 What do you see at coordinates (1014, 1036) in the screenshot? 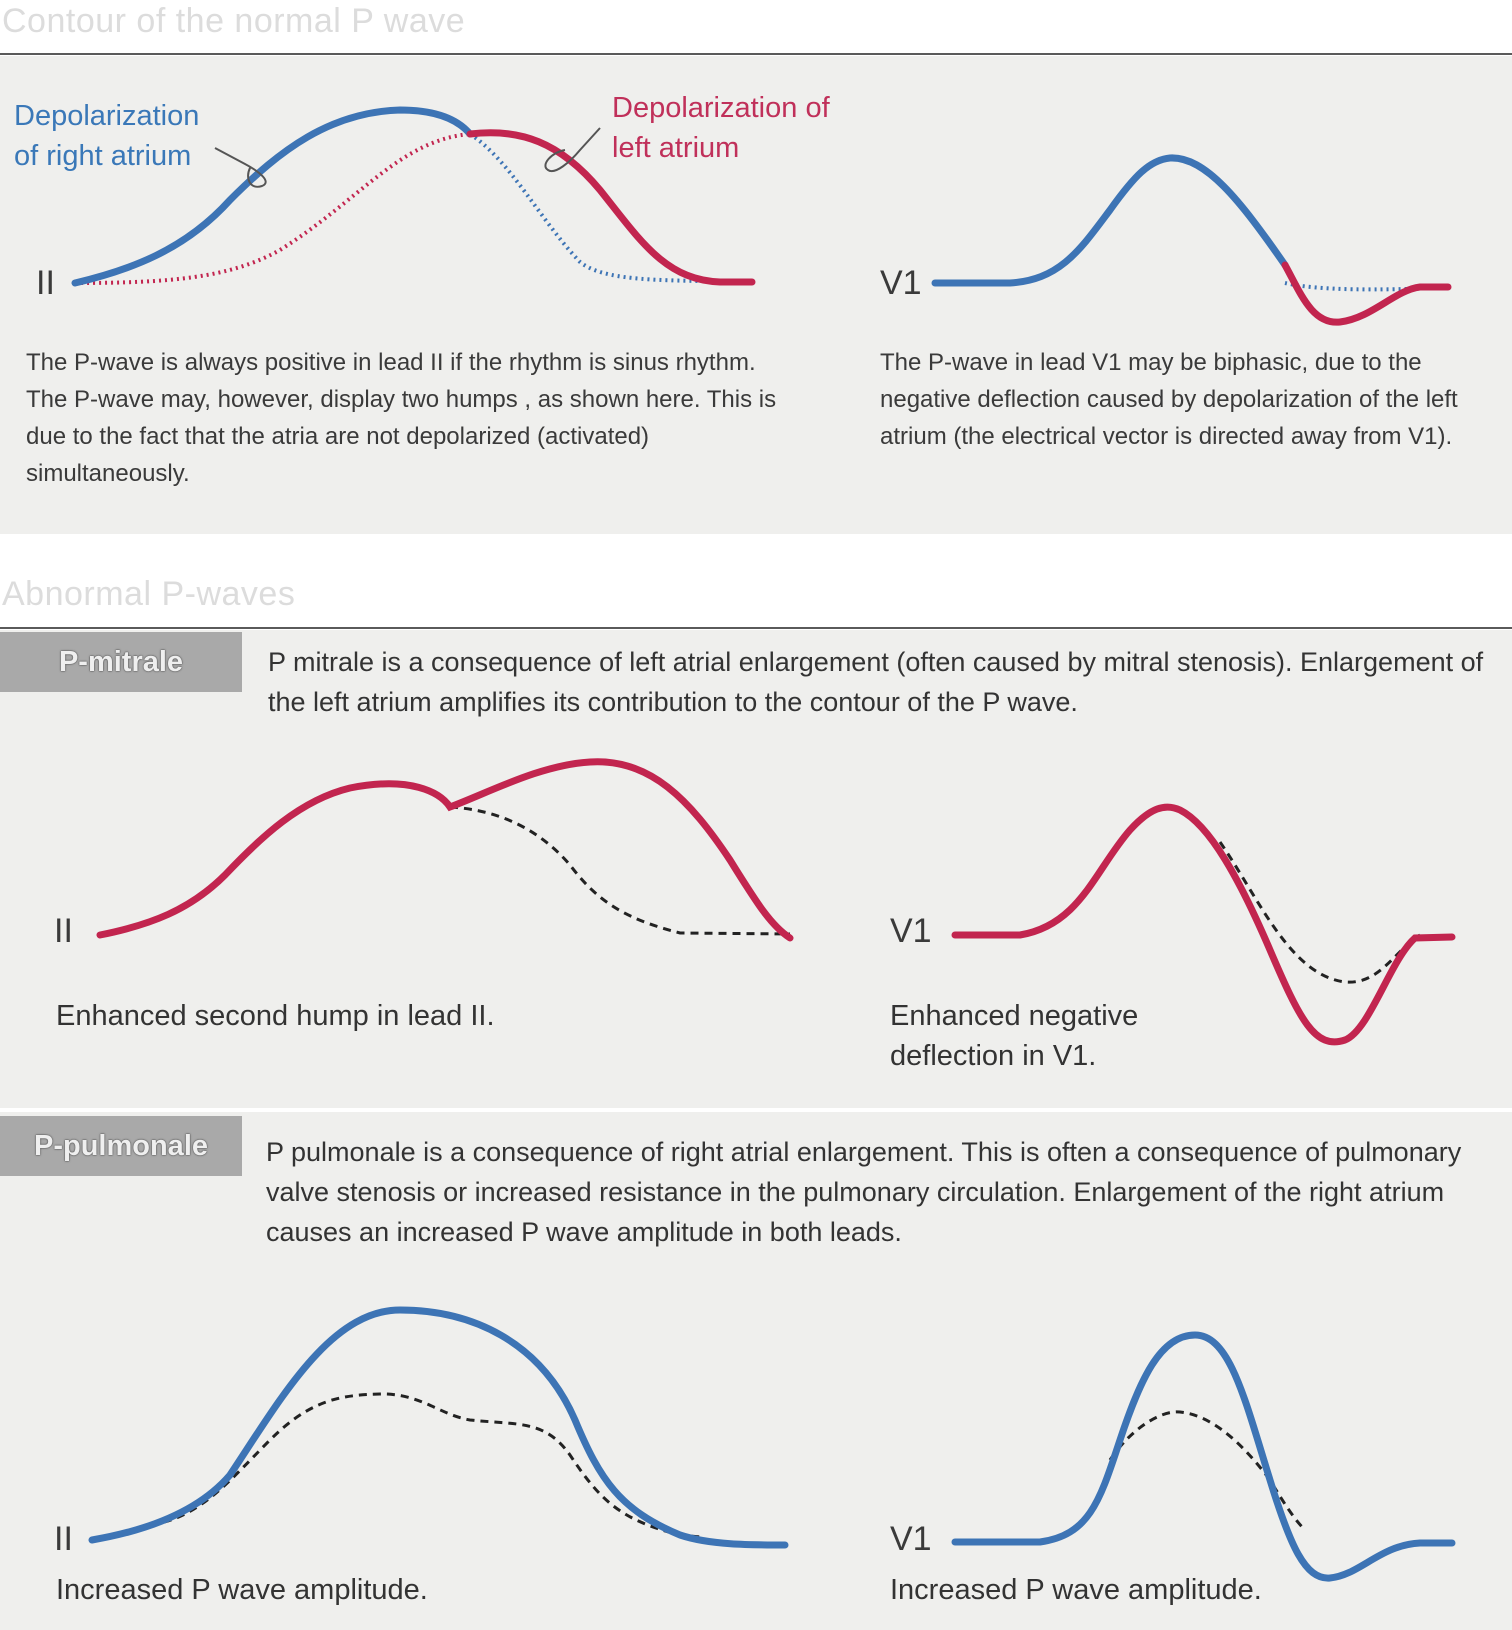
I see `mitrale-caption-v1: Enhanced negative deflection in V1.` at bounding box center [1014, 1036].